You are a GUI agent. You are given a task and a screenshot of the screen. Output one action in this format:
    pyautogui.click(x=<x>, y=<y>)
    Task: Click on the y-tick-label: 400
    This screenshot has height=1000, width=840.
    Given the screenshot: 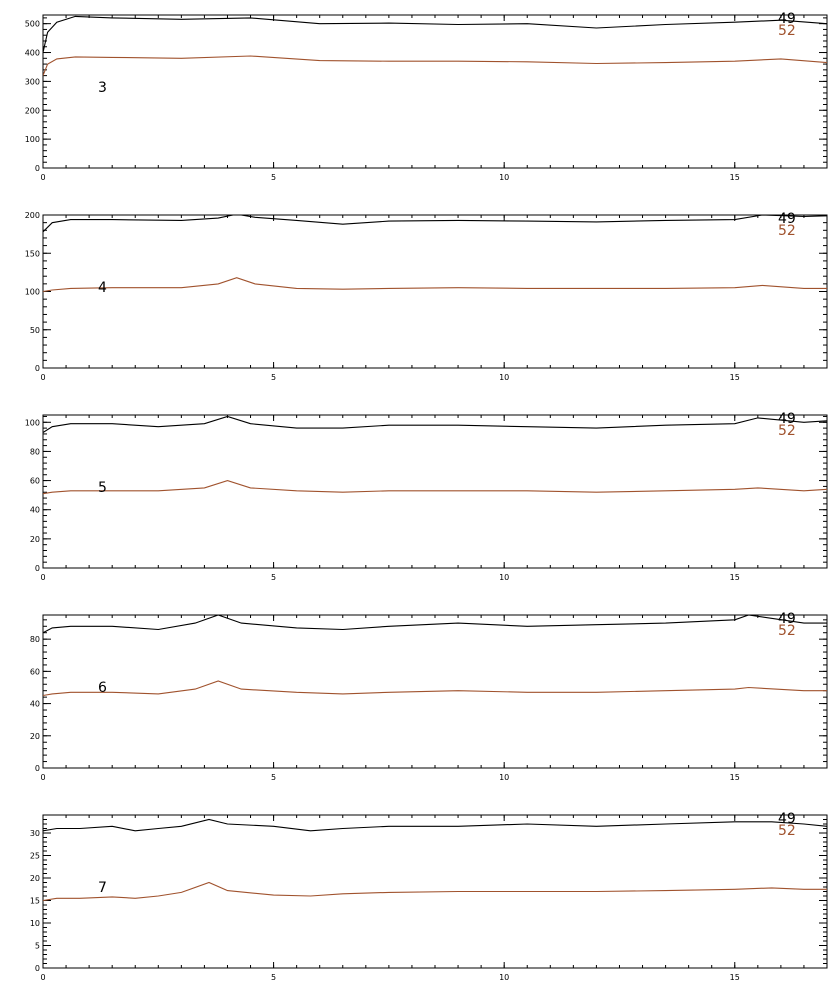 What is the action you would take?
    pyautogui.click(x=32, y=53)
    